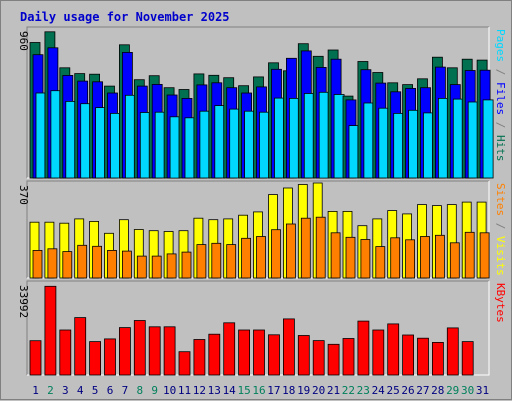 The width and height of the screenshot is (512, 401). I want to click on panel-legend: KBytes, so click(500, 303).